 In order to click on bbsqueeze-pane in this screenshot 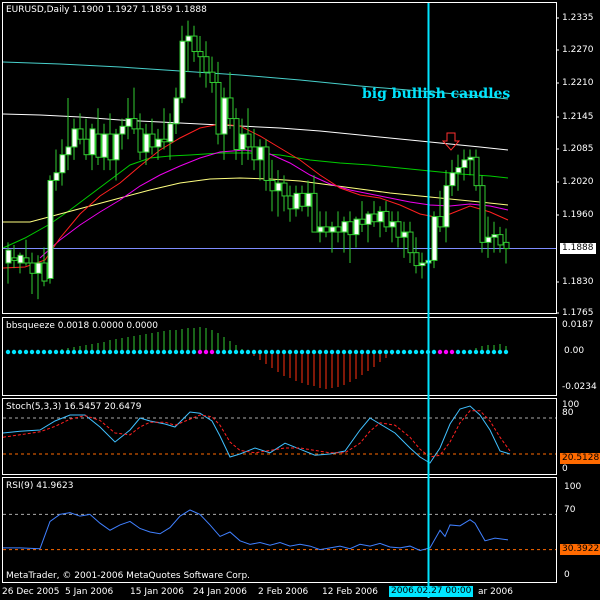, I will do `click(279, 356)`.